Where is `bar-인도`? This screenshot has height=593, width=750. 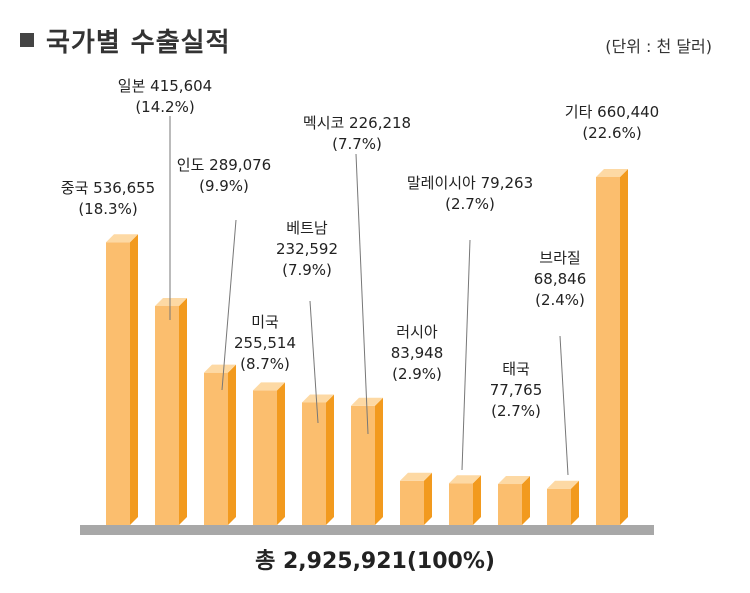 bar-인도 is located at coordinates (220, 444).